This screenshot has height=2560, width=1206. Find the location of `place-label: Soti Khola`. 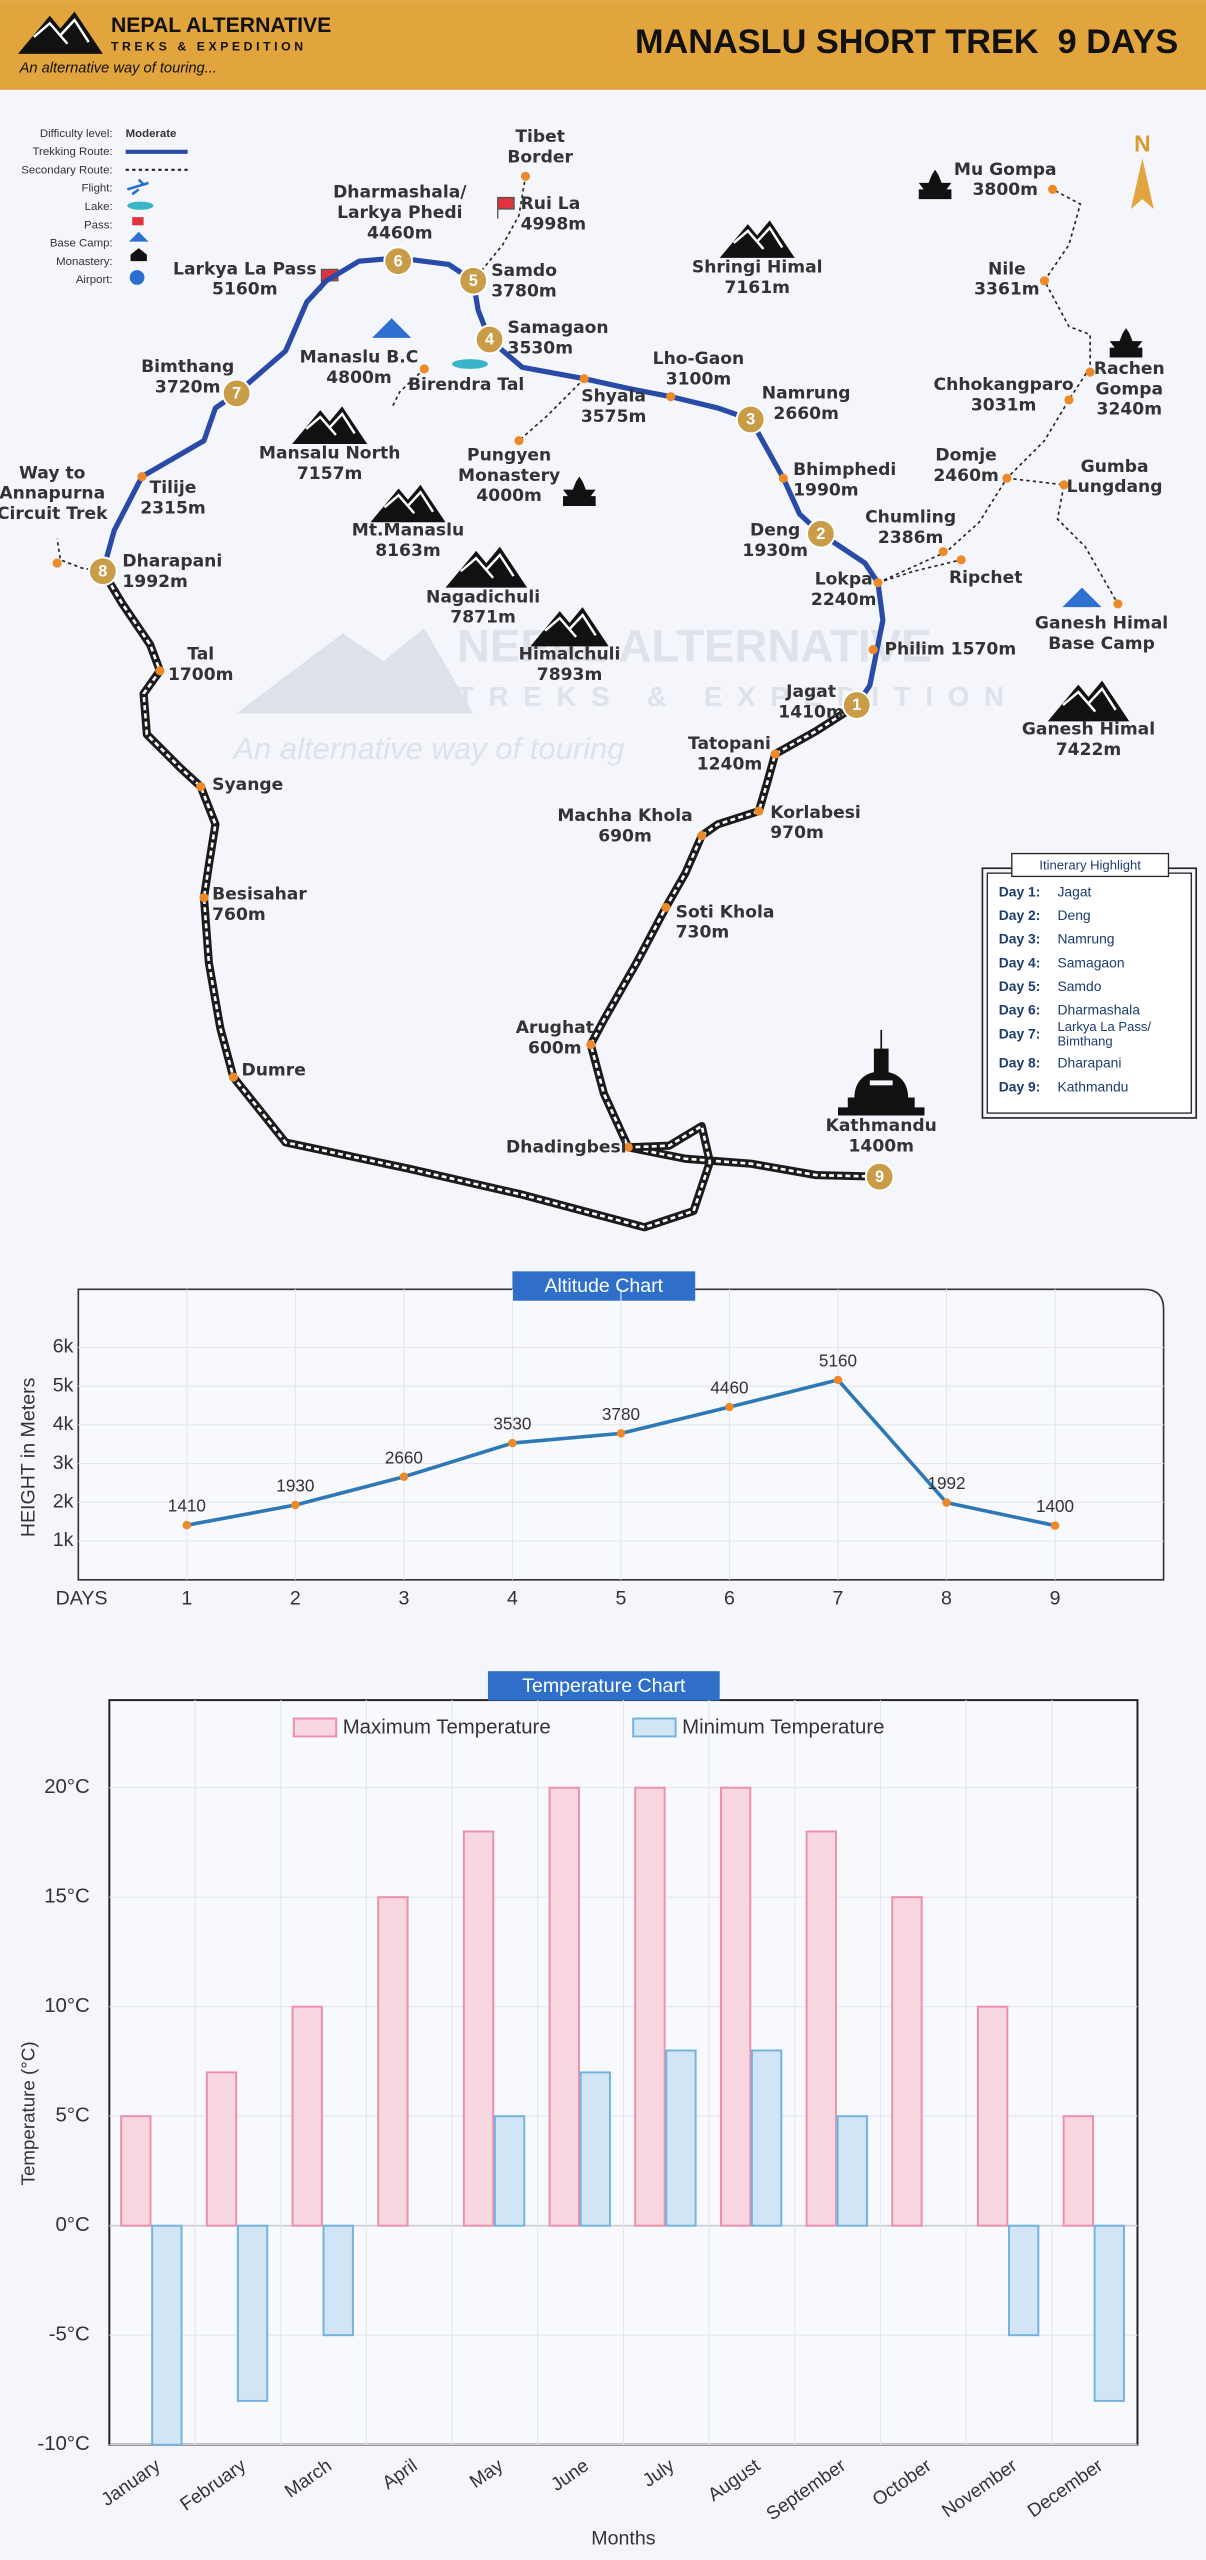

place-label: Soti Khola is located at coordinates (725, 912).